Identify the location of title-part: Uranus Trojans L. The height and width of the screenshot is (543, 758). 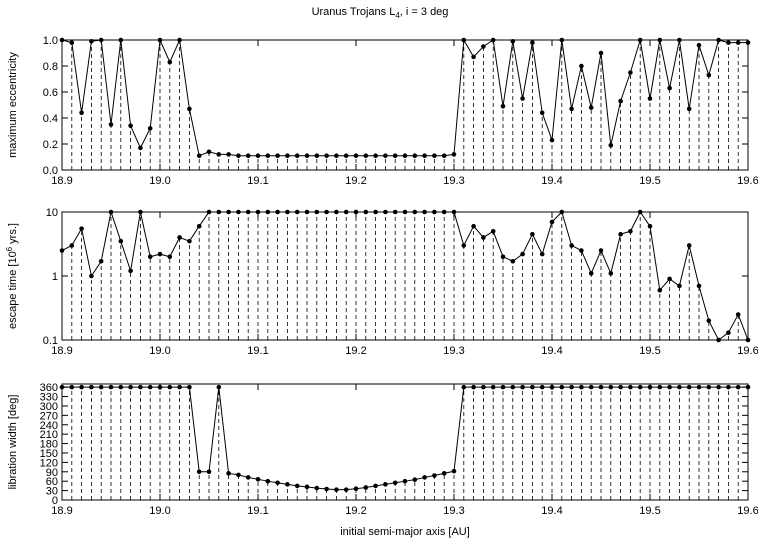
(354, 12).